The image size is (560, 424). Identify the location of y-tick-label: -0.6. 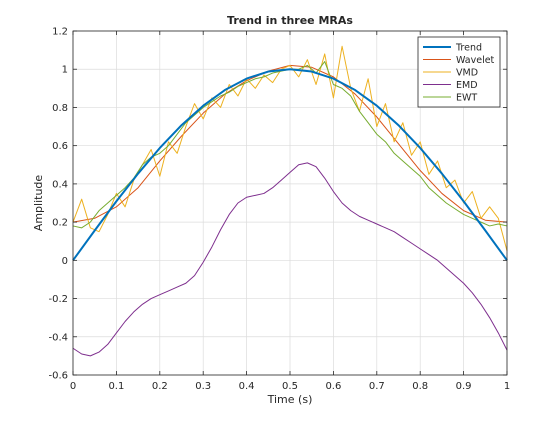
(58, 376).